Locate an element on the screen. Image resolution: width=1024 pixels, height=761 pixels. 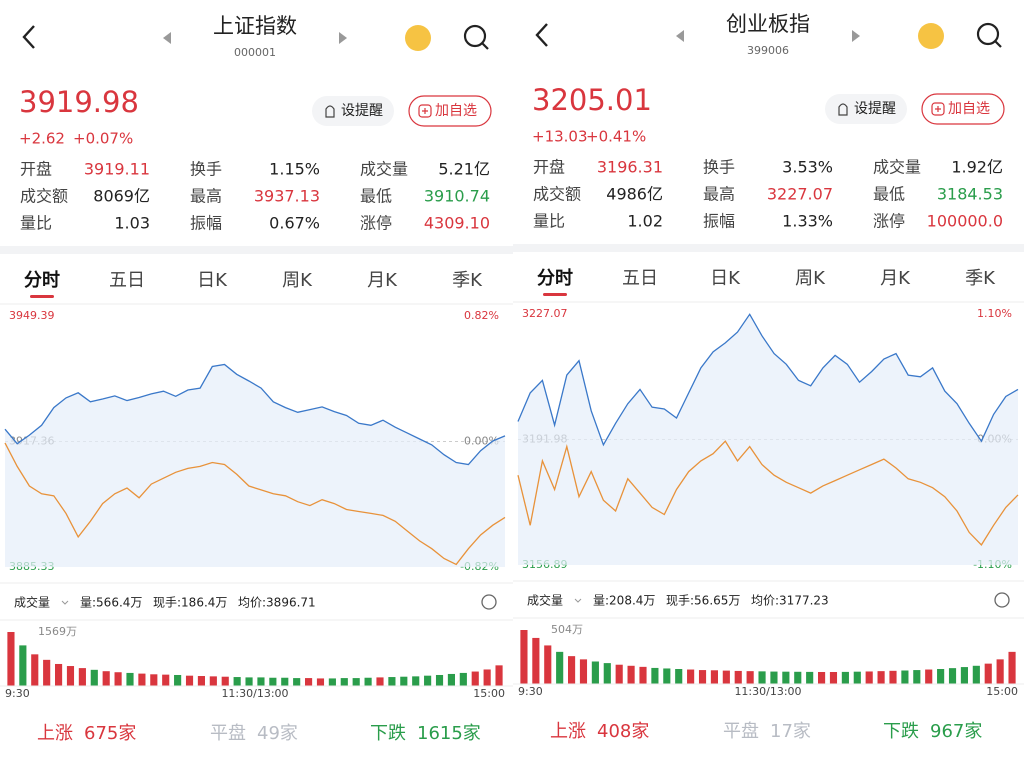
price-change-pct: +0.07% is located at coordinates (103, 139).